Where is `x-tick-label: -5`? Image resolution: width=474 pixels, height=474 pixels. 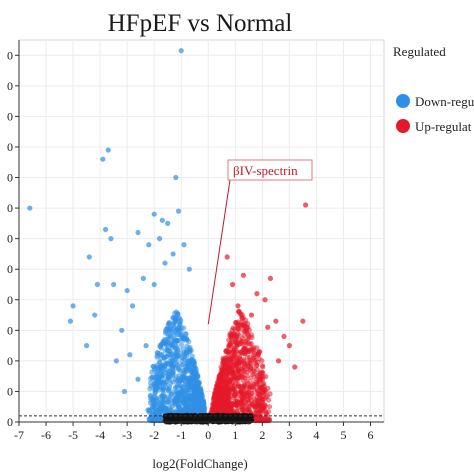
x-tick-label: -5 is located at coordinates (73, 435).